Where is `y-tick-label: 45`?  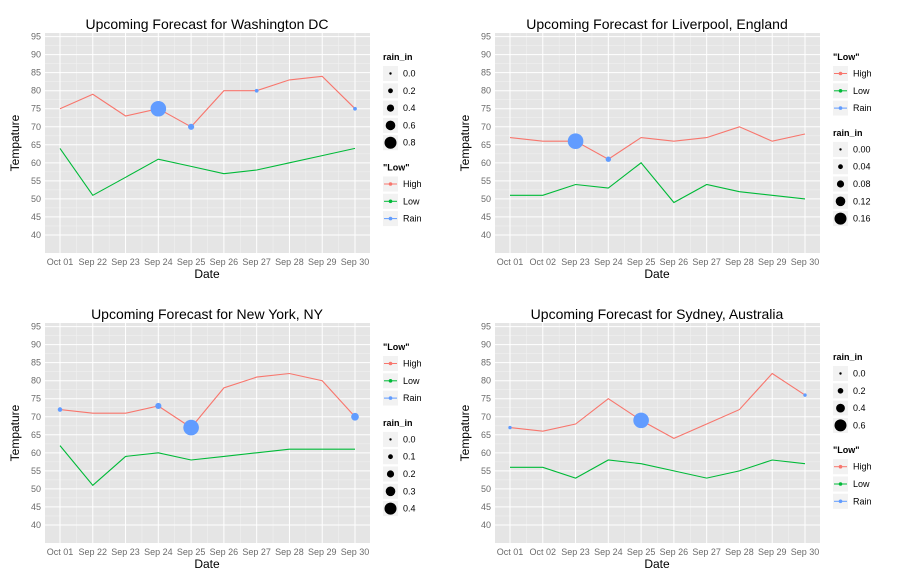 y-tick-label: 45 is located at coordinates (36, 507).